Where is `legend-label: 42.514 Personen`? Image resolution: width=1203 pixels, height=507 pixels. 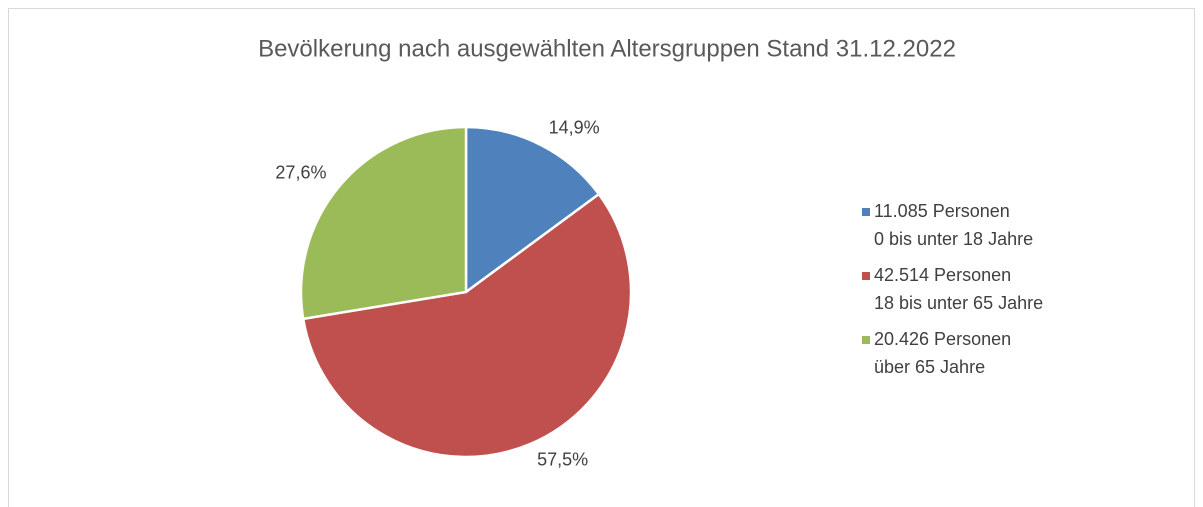 legend-label: 42.514 Personen is located at coordinates (942, 275).